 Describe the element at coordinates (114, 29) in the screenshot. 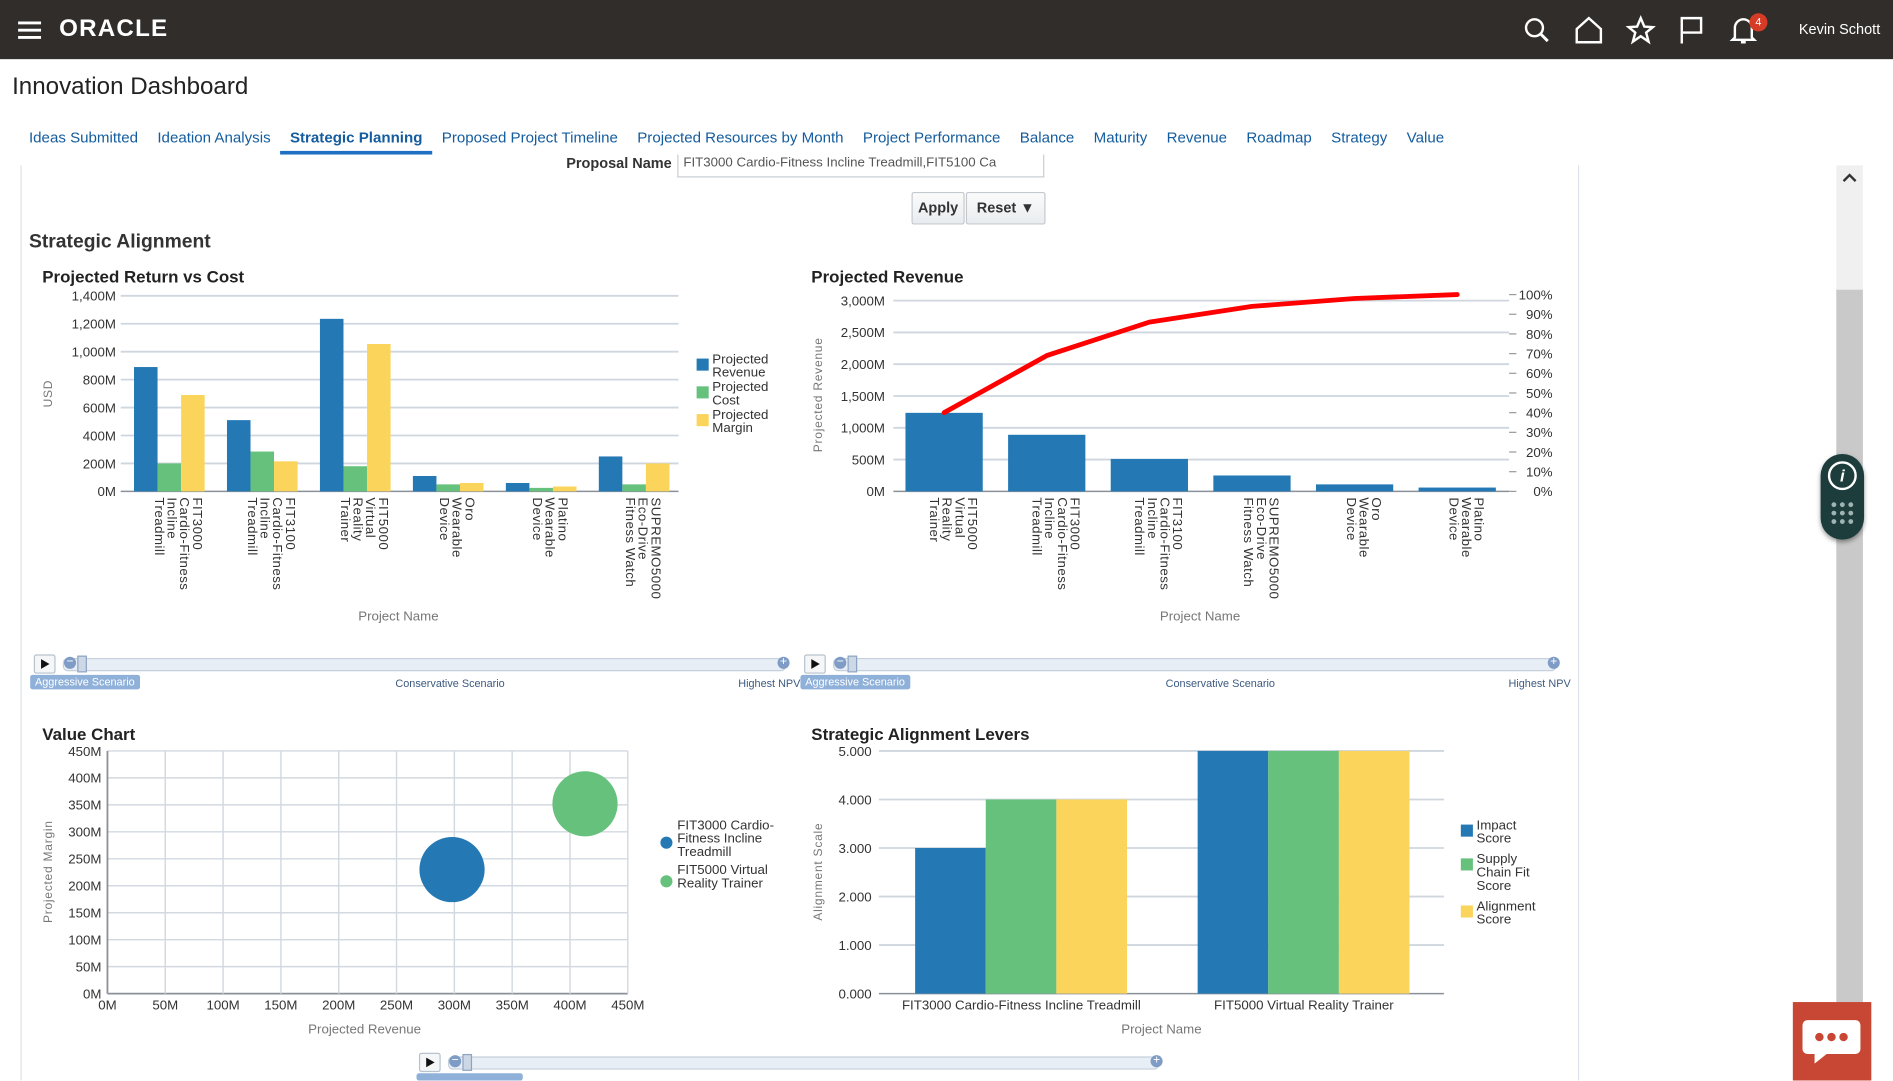

I see `oracle-logo: ORACLE` at that location.